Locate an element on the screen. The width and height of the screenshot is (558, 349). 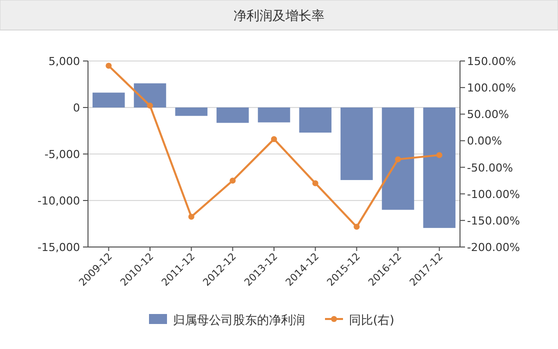
y2-tick-label: 50.00% is located at coordinates (488, 115).